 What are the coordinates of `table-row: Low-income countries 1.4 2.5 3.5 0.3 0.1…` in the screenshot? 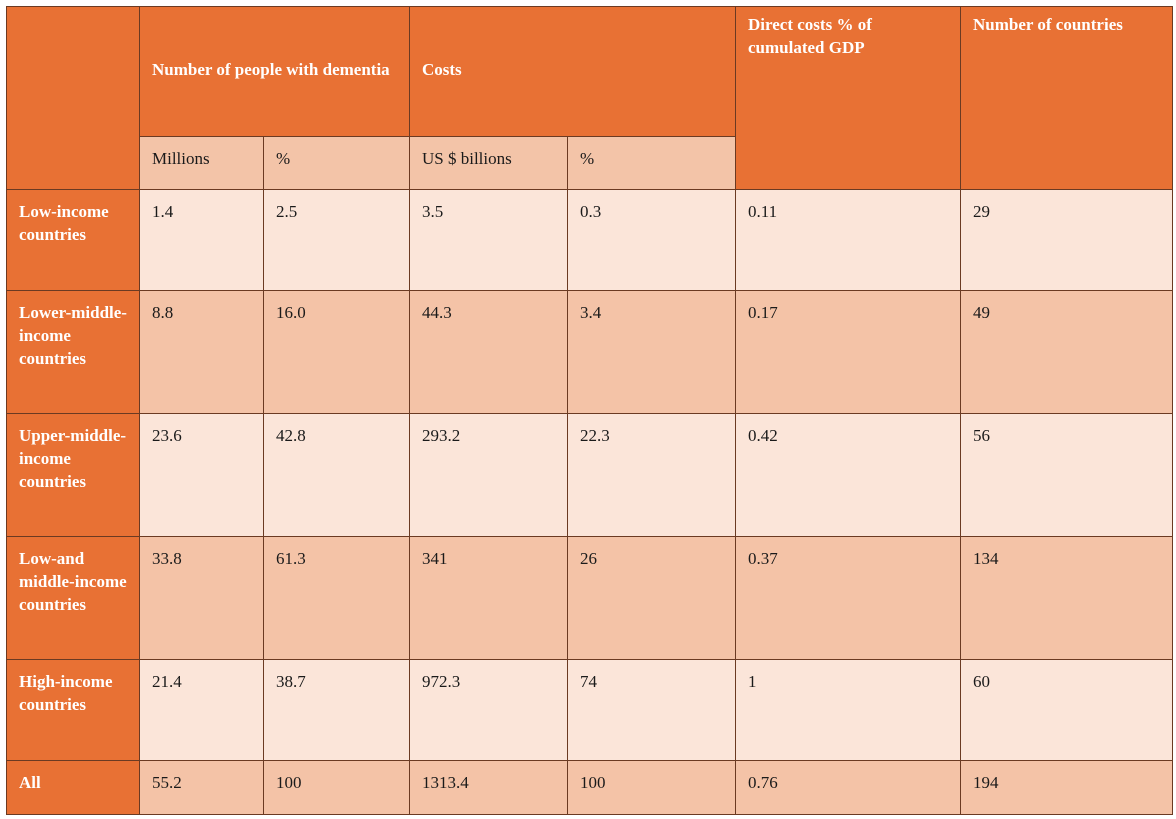 It's located at (590, 240).